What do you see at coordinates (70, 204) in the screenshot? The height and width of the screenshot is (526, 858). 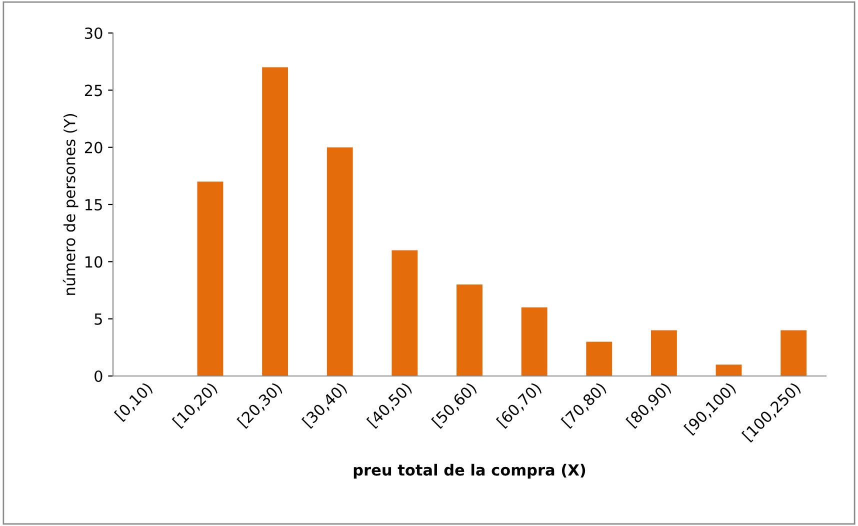 I see `y-axis-title: número de persones (Y)` at bounding box center [70, 204].